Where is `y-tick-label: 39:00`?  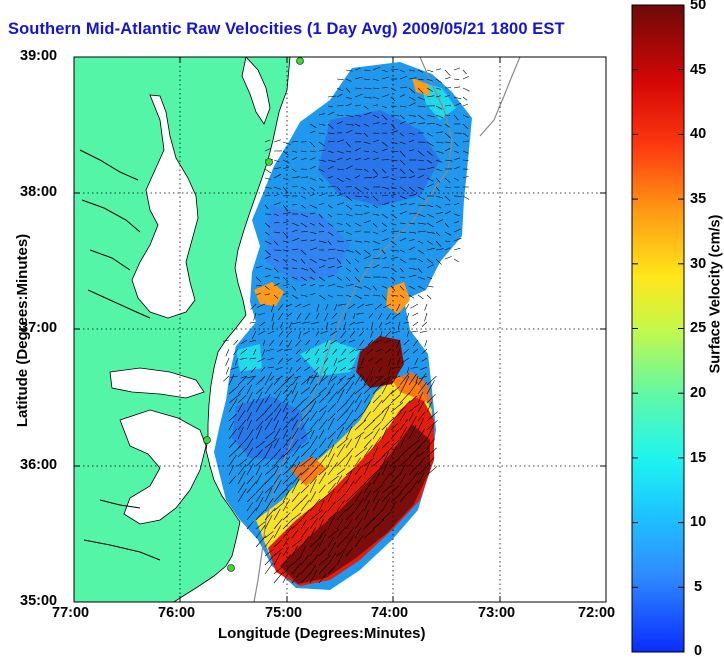 y-tick-label: 39:00 is located at coordinates (39, 56).